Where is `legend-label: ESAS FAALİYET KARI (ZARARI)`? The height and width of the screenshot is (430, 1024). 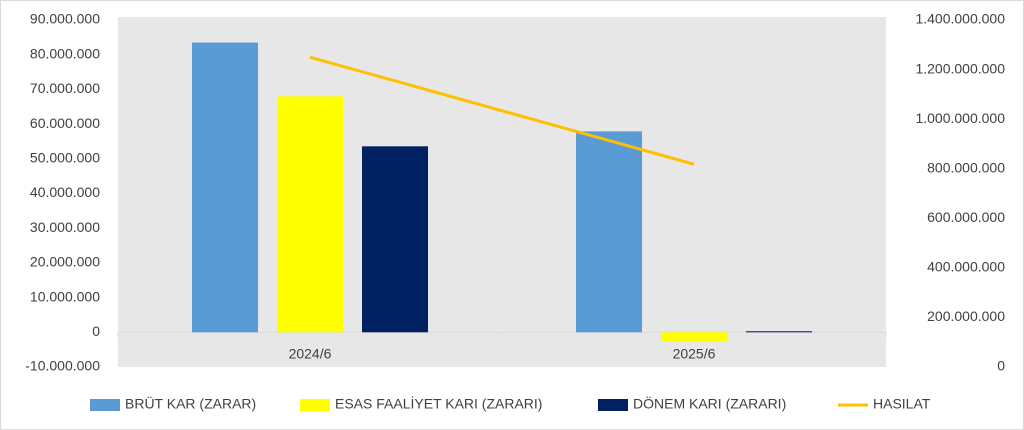
legend-label: ESAS FAALİYET KARI (ZARARI) is located at coordinates (438, 403).